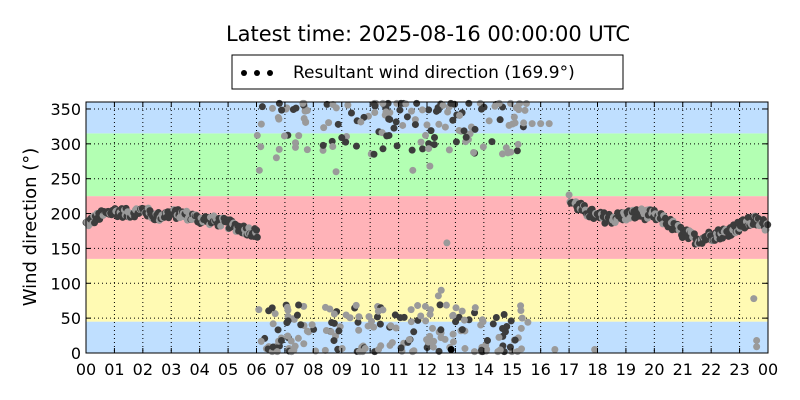 This screenshot has width=800, height=400. What do you see at coordinates (540, 369) in the screenshot?
I see `x-tick-label: 16` at bounding box center [540, 369].